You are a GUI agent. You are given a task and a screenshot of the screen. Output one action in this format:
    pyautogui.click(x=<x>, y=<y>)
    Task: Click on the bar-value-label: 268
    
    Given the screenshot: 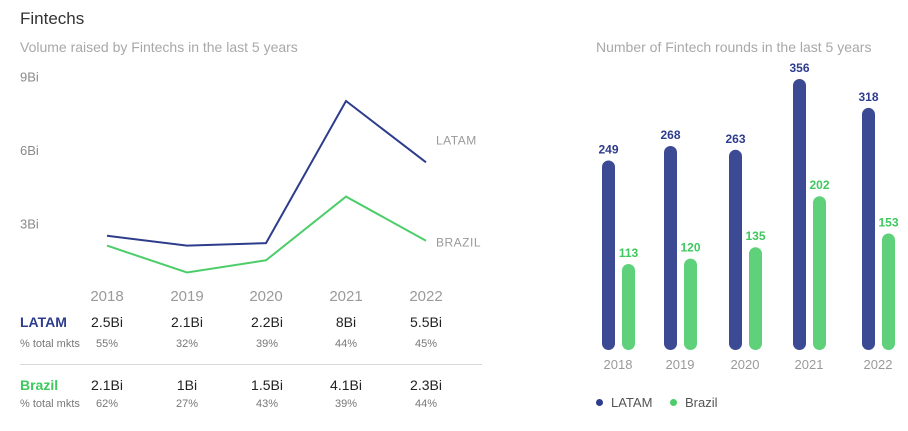 What is the action you would take?
    pyautogui.click(x=670, y=135)
    